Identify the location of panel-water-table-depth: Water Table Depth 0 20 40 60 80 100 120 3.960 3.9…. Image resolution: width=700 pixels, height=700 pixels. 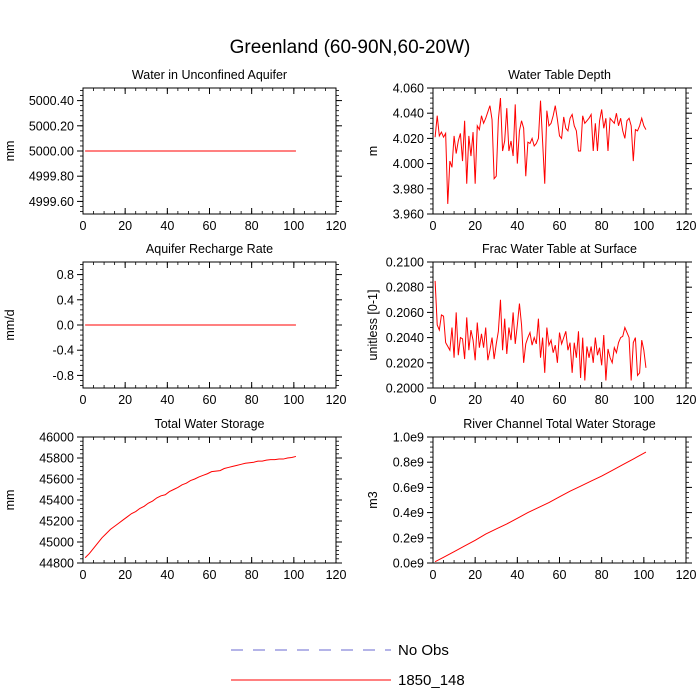
(531, 150).